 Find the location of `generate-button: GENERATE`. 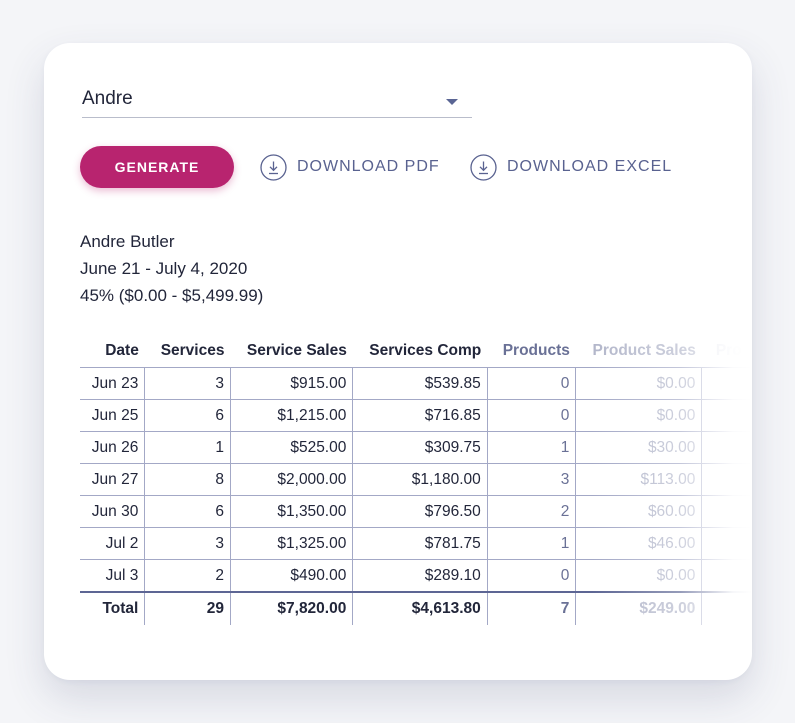

generate-button: GENERATE is located at coordinates (157, 167).